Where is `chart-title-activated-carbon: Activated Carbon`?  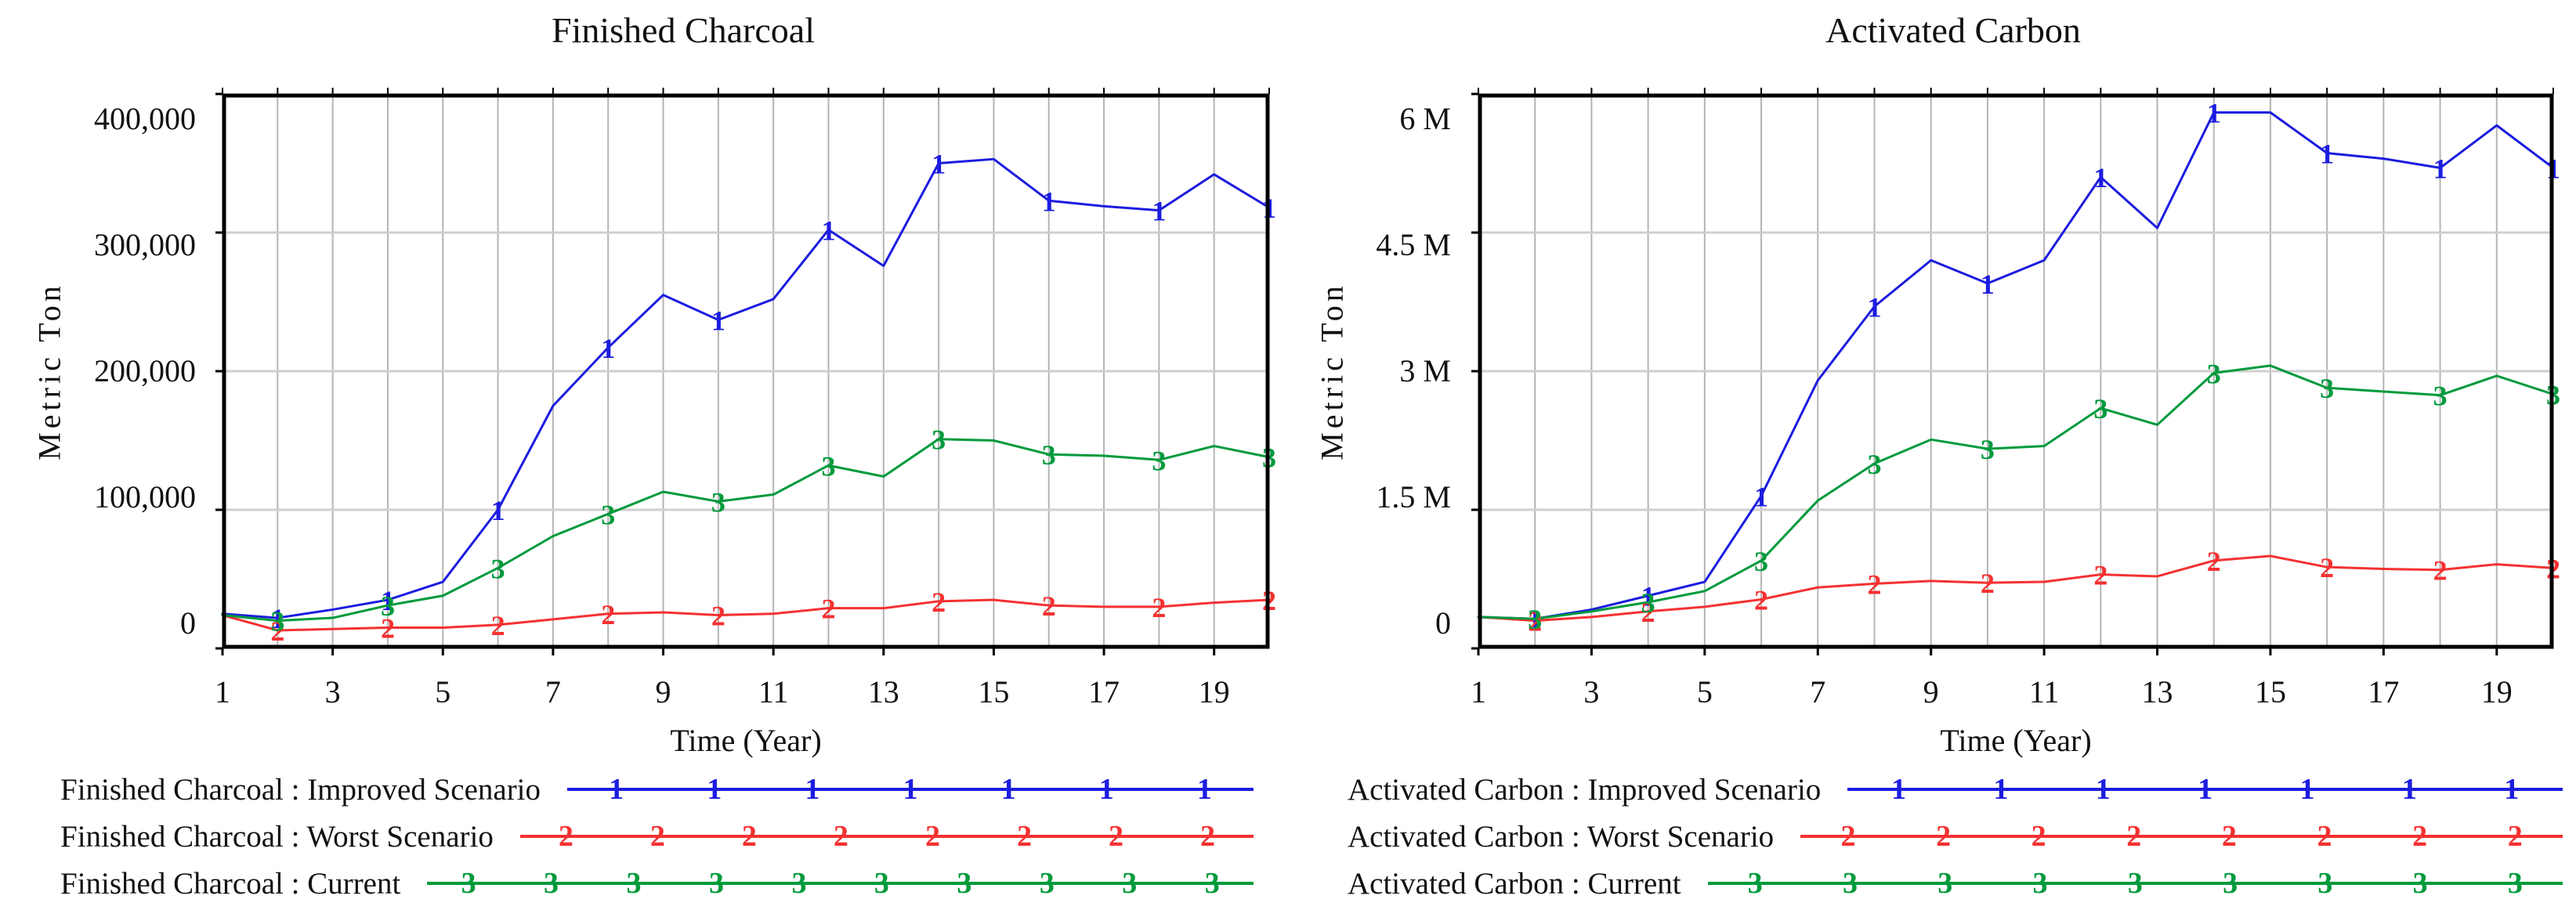 chart-title-activated-carbon: Activated Carbon is located at coordinates (1953, 30).